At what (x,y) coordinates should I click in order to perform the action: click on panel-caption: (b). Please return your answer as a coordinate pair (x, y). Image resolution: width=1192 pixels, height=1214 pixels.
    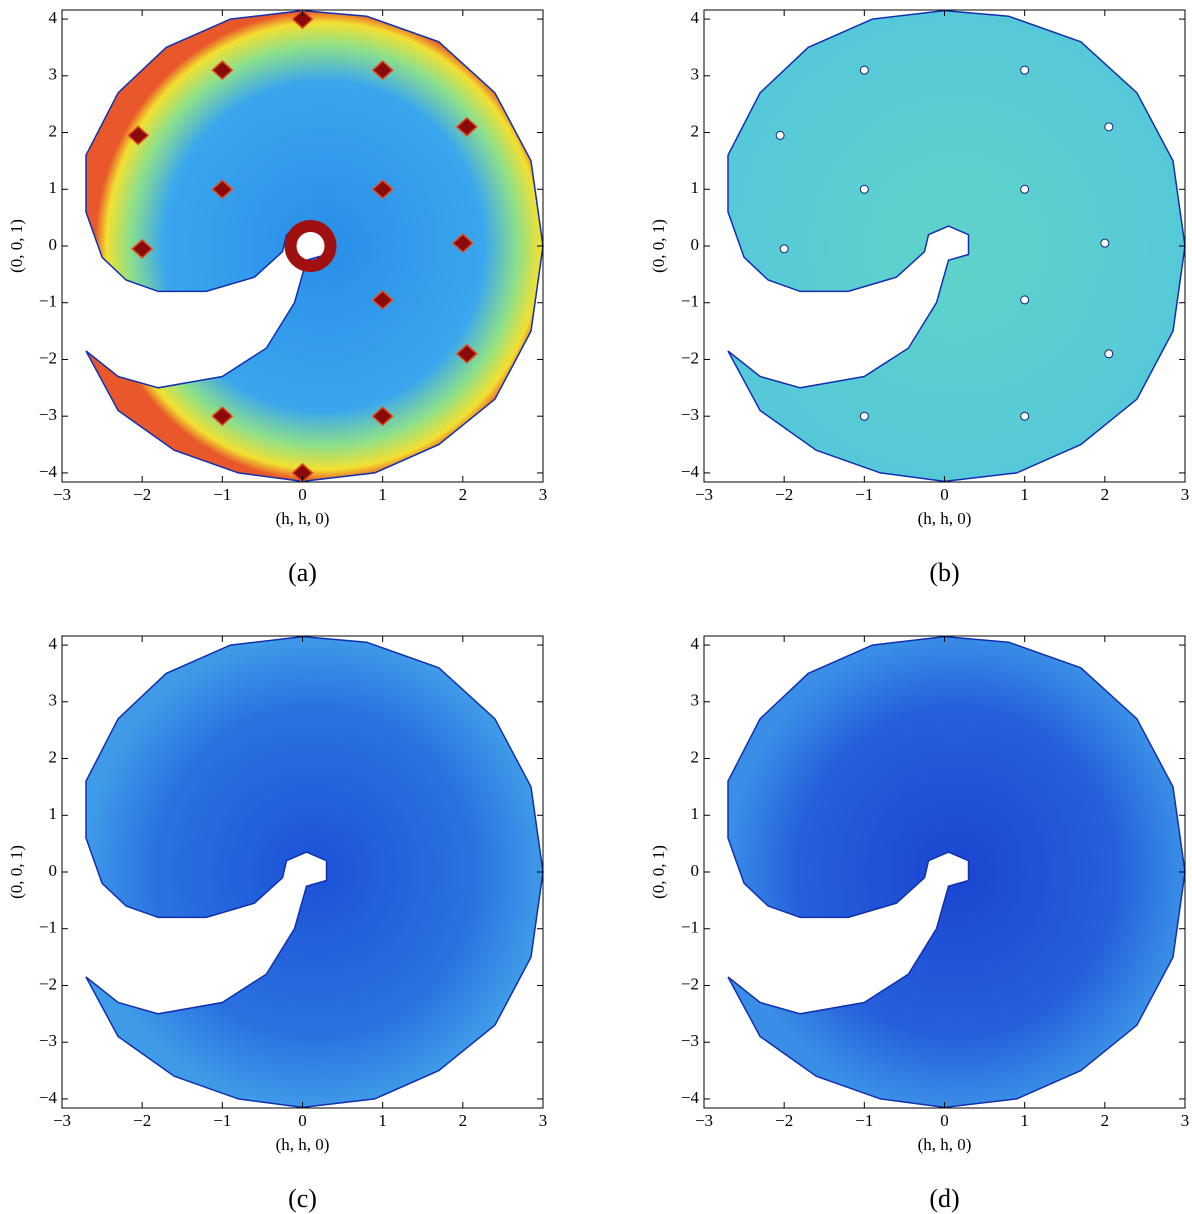
    Looking at the image, I should click on (944, 572).